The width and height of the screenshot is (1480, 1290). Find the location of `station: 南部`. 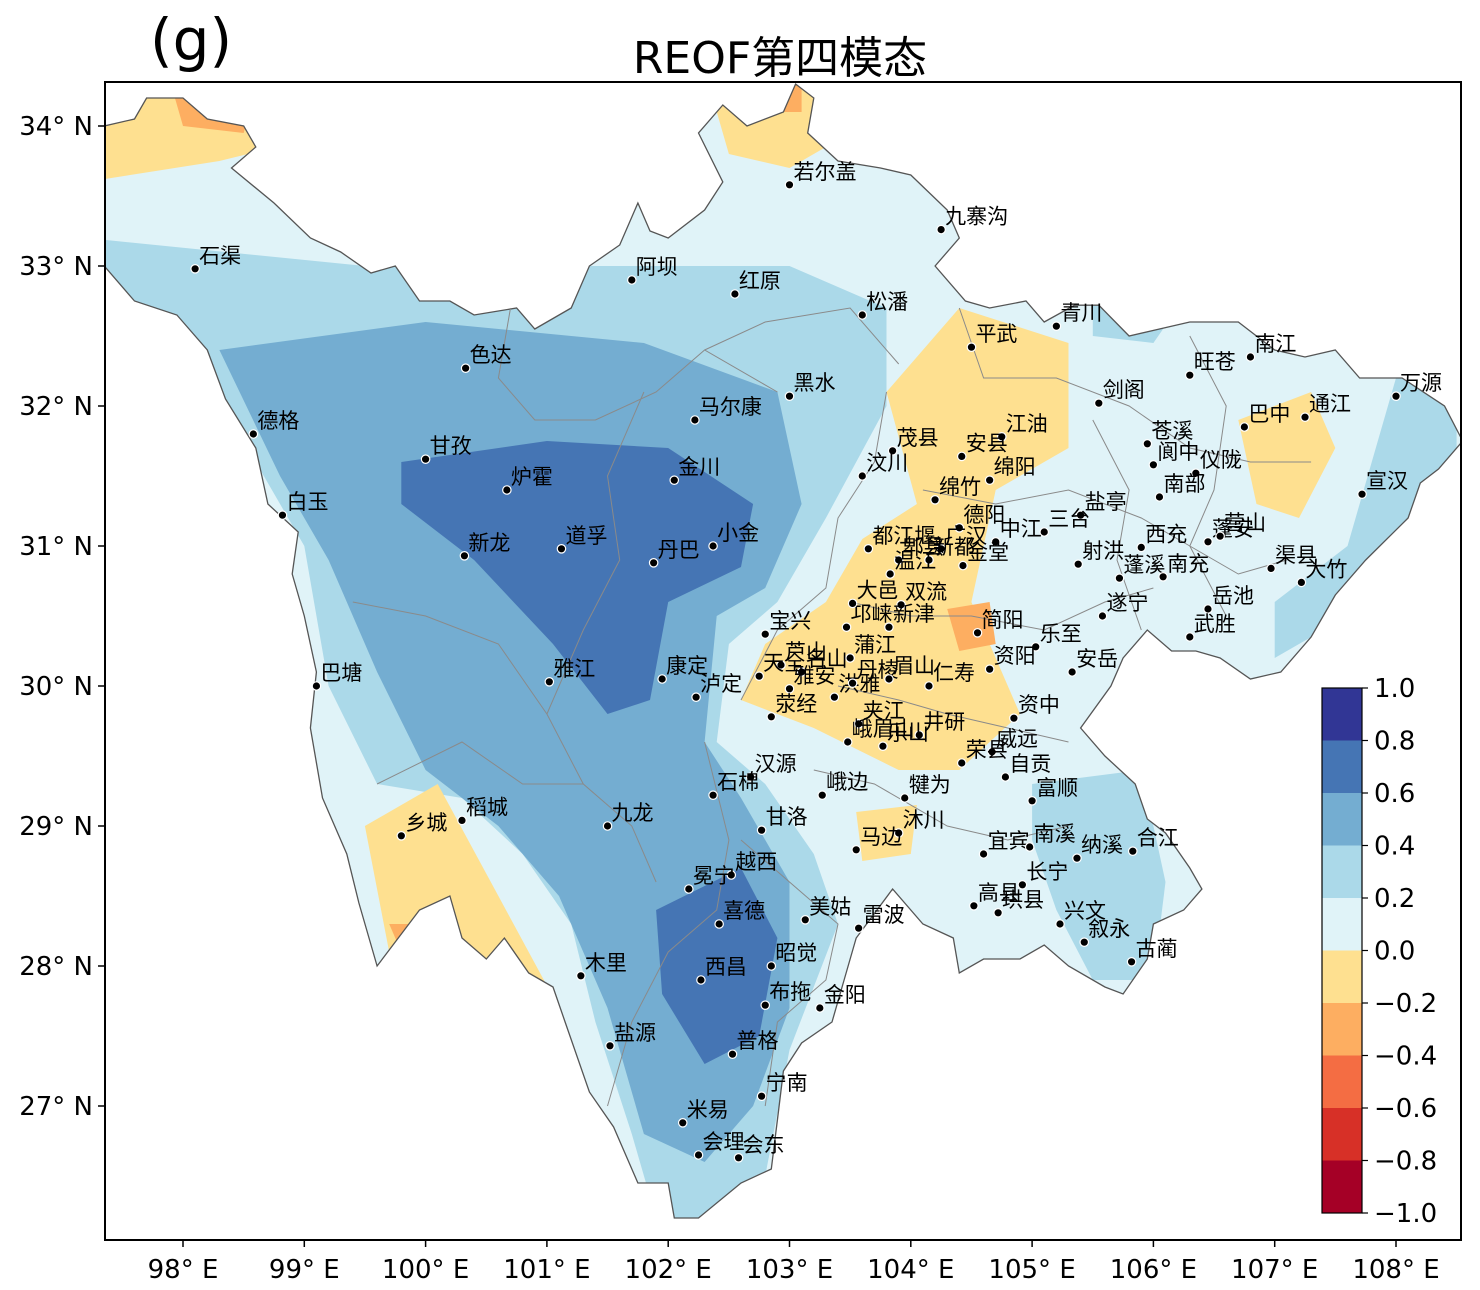

station: 南部 is located at coordinates (1179, 487).